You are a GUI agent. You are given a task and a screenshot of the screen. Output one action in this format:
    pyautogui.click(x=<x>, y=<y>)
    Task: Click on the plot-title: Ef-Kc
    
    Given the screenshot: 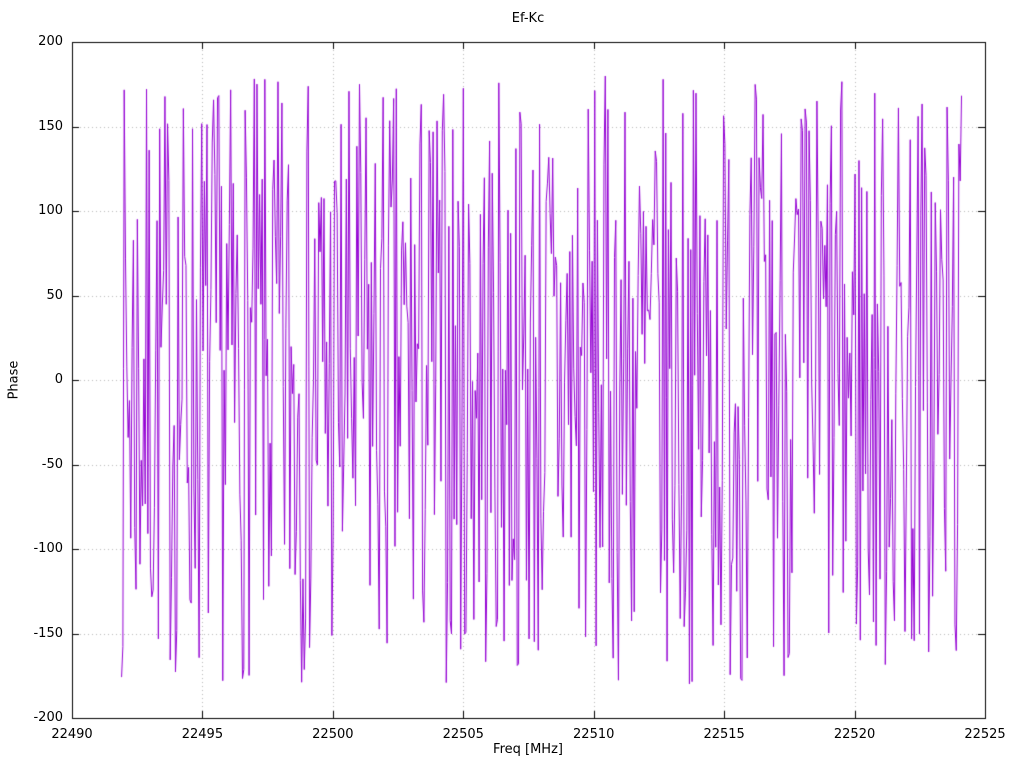 What is the action you would take?
    pyautogui.click(x=528, y=18)
    